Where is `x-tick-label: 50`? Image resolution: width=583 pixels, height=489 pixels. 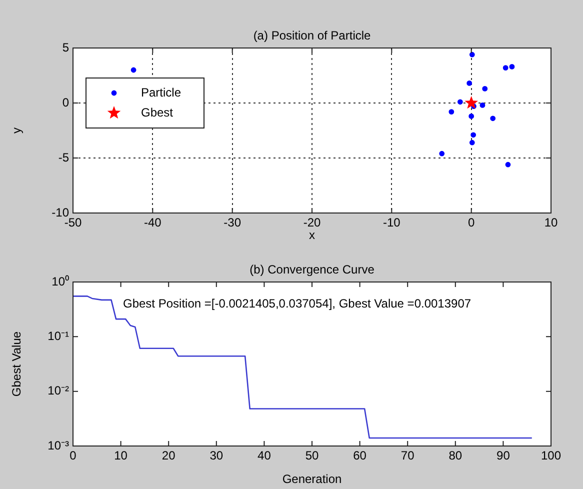 x-tick-label: 50 is located at coordinates (312, 455).